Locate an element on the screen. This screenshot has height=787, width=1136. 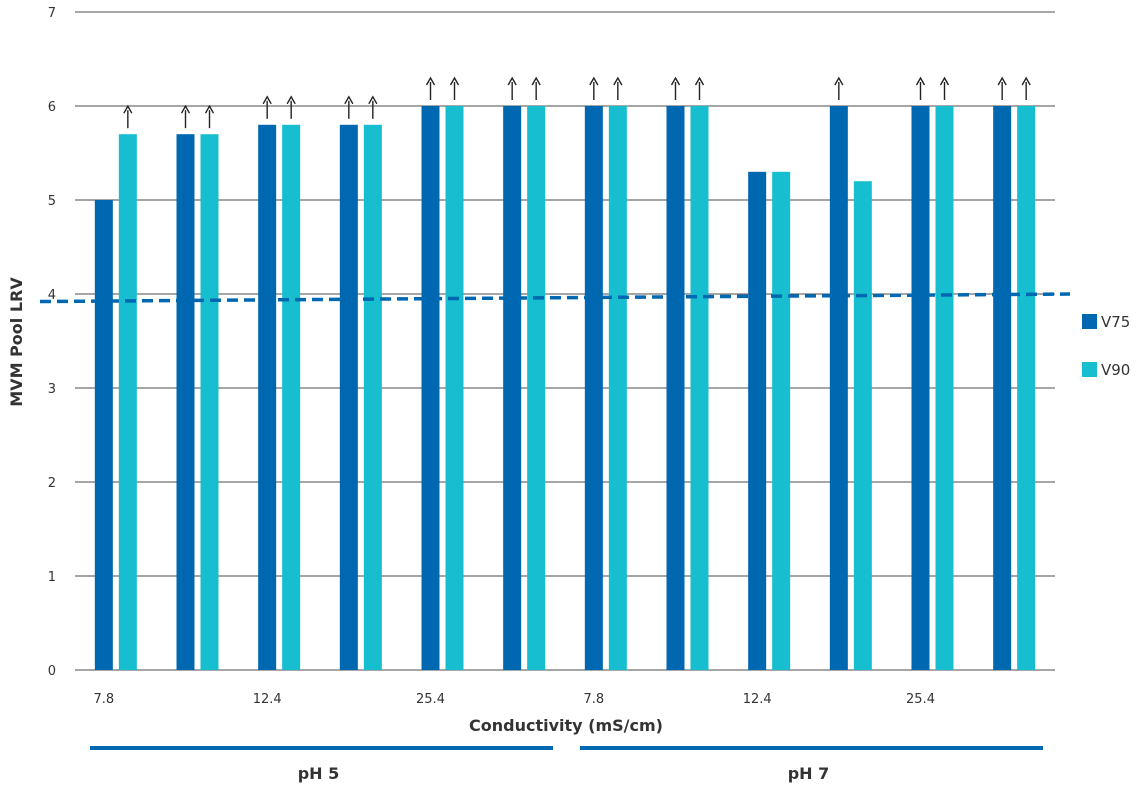
legend: V75 V90 is located at coordinates (1106, 346).